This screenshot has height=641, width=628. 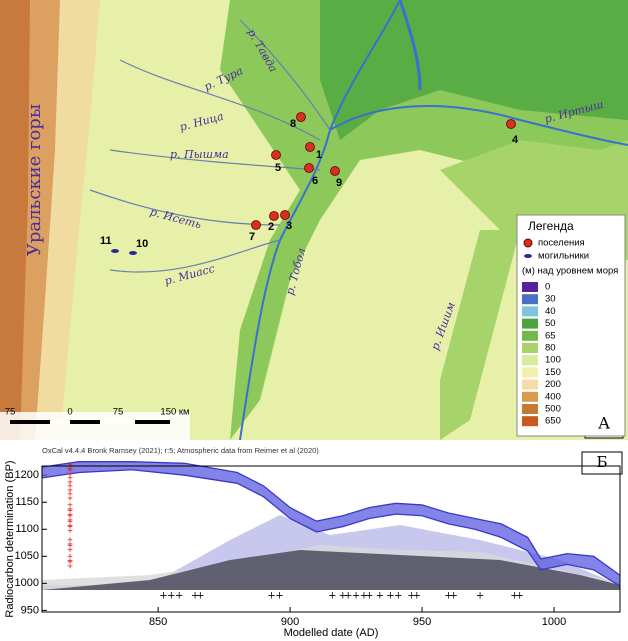 I want to click on site-label: 9, so click(x=339, y=183).